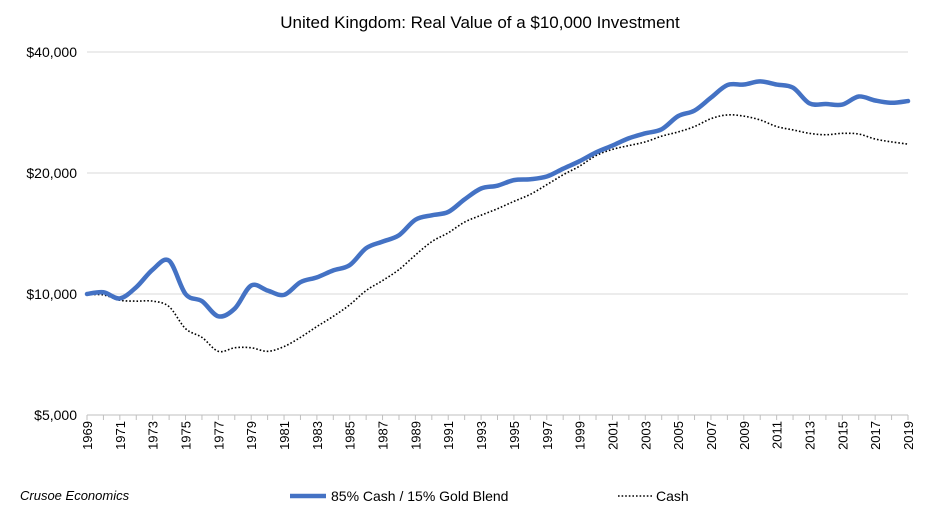 Image resolution: width=944 pixels, height=525 pixels. Describe the element at coordinates (908, 435) in the screenshot. I see `x-tick-label: 2019` at that location.